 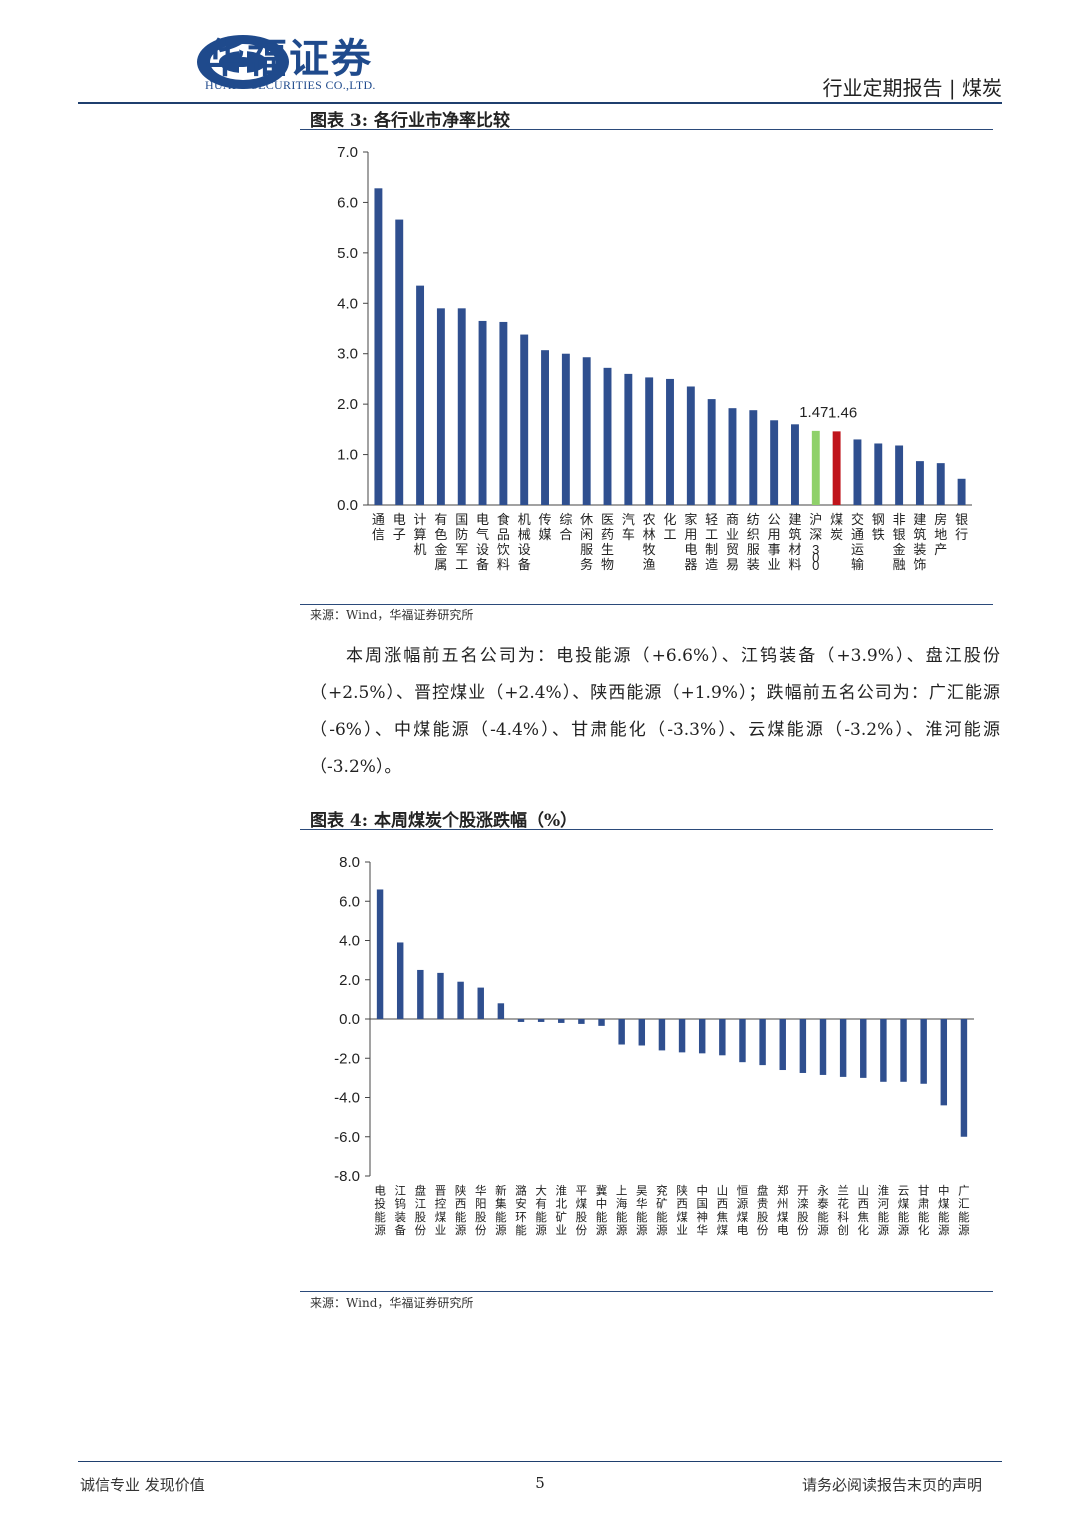 What do you see at coordinates (482, 542) in the screenshot?
I see `x-category-label: 电气设备` at bounding box center [482, 542].